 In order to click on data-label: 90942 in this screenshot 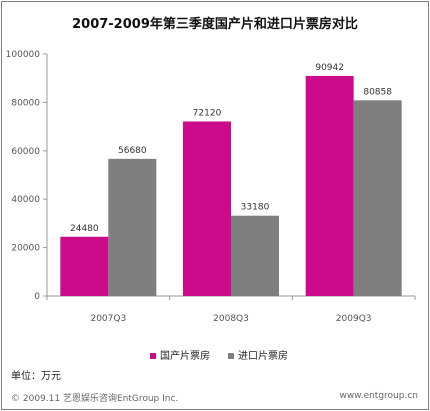, I will do `click(329, 68)`.